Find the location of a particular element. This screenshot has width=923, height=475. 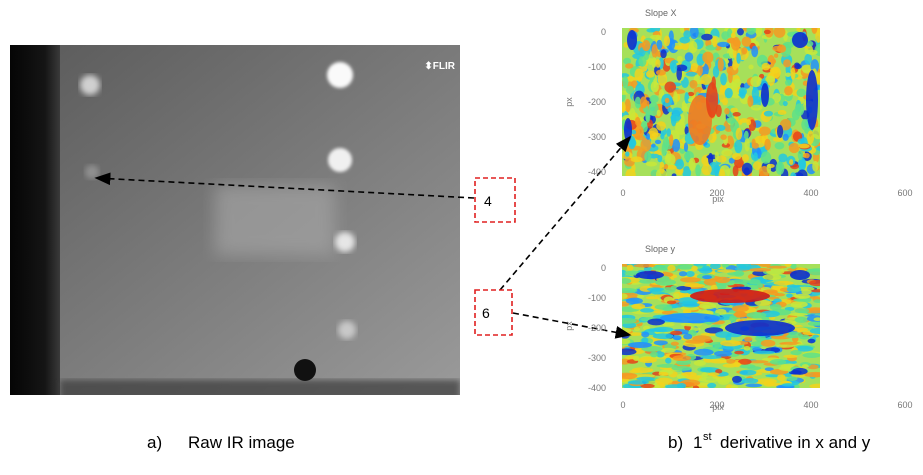

y-axis-label: px is located at coordinates (569, 326).